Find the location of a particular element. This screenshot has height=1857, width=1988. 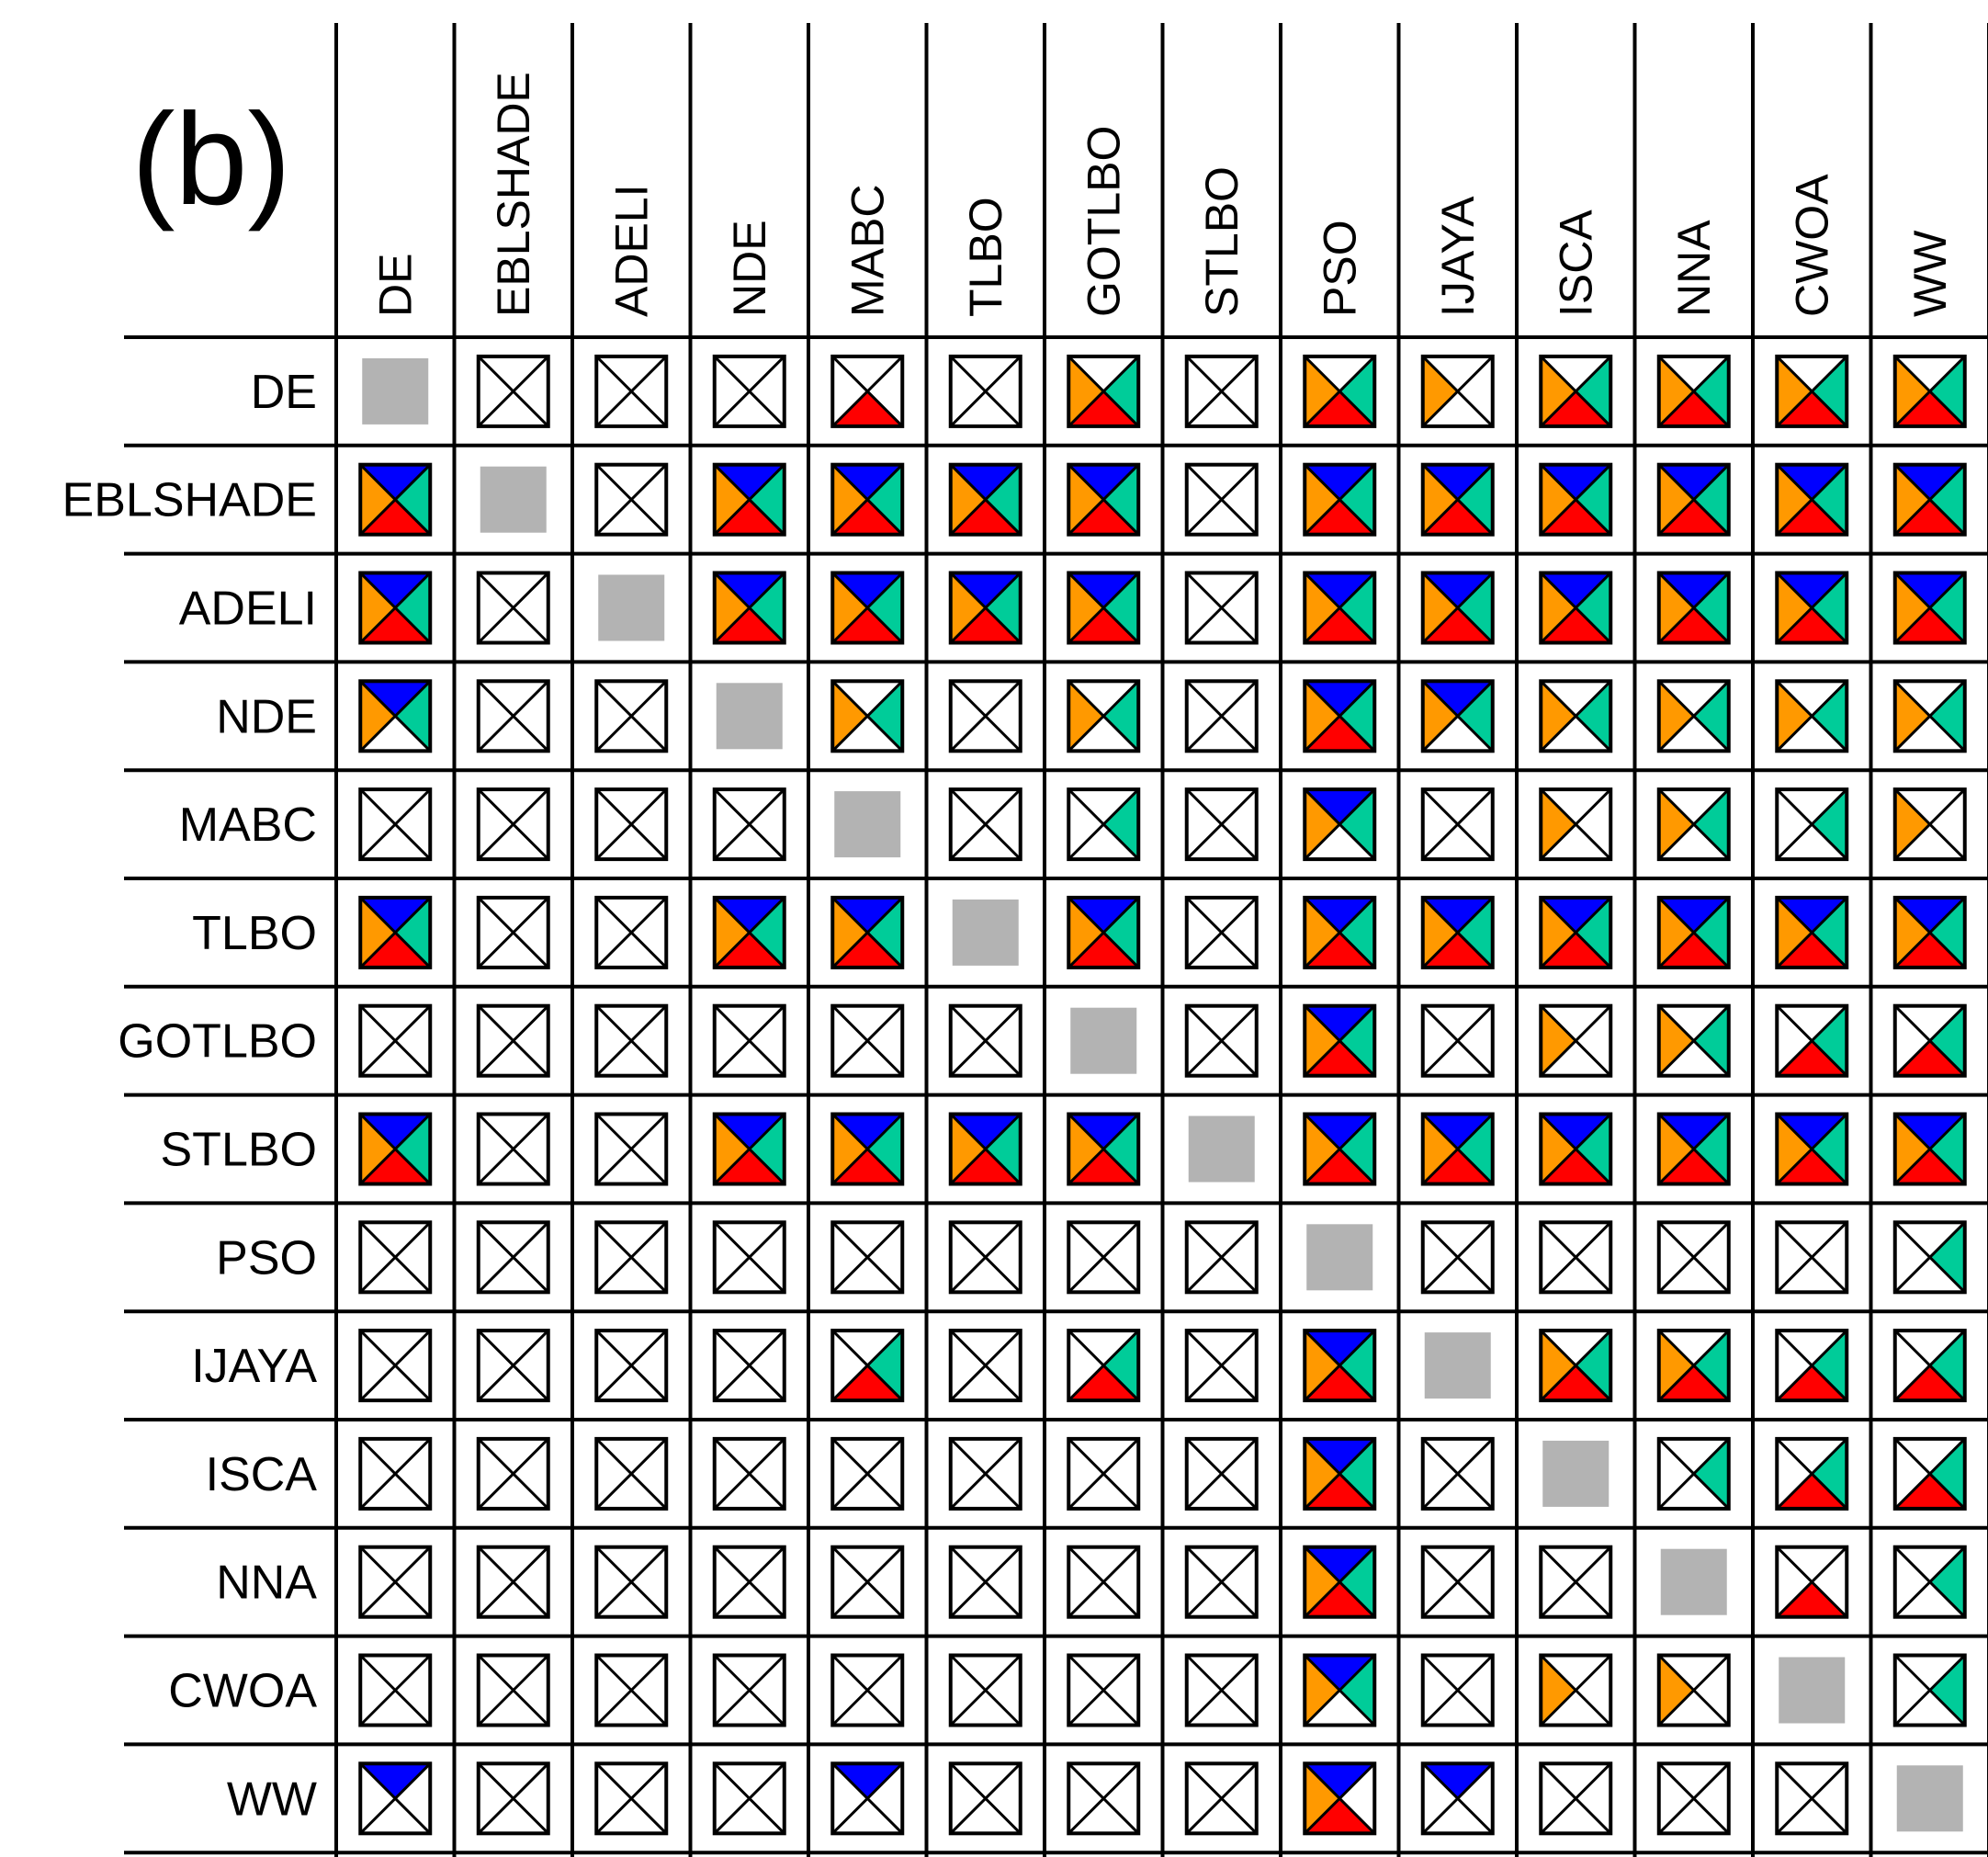

column-header: DE is located at coordinates (395, 285).